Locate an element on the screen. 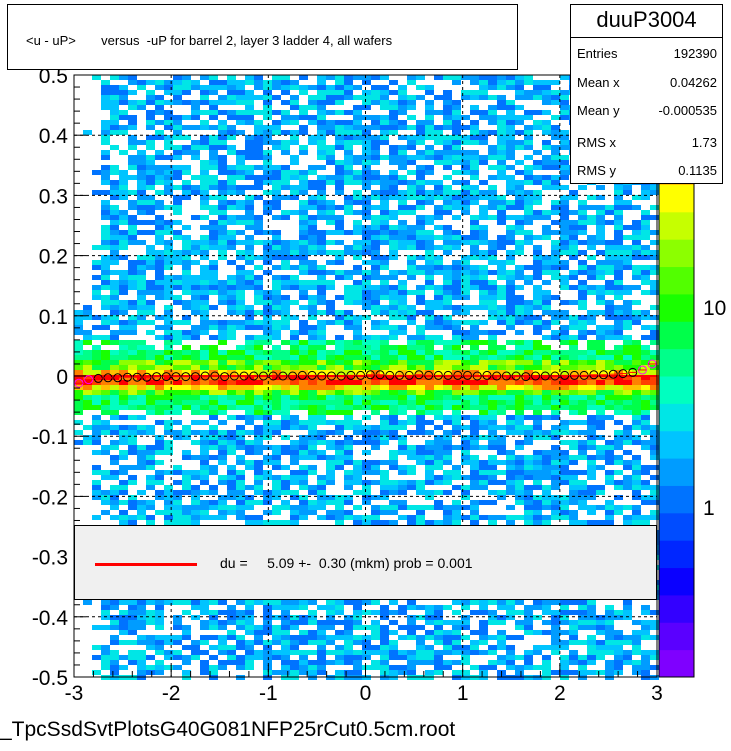  y-tick-label: 0 is located at coordinates (62, 377).